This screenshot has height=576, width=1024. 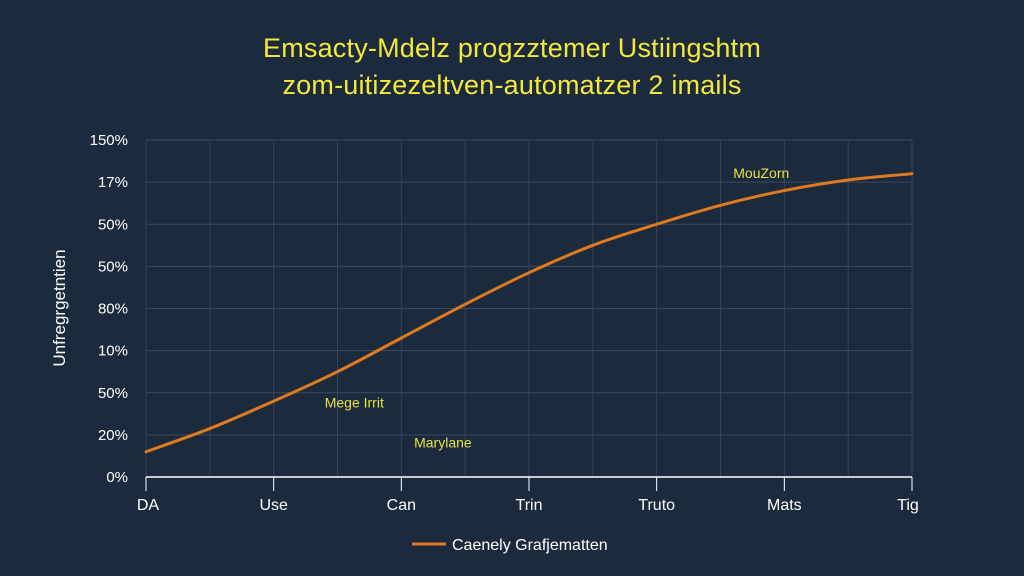 I want to click on x-tick-label: Can, so click(x=401, y=505).